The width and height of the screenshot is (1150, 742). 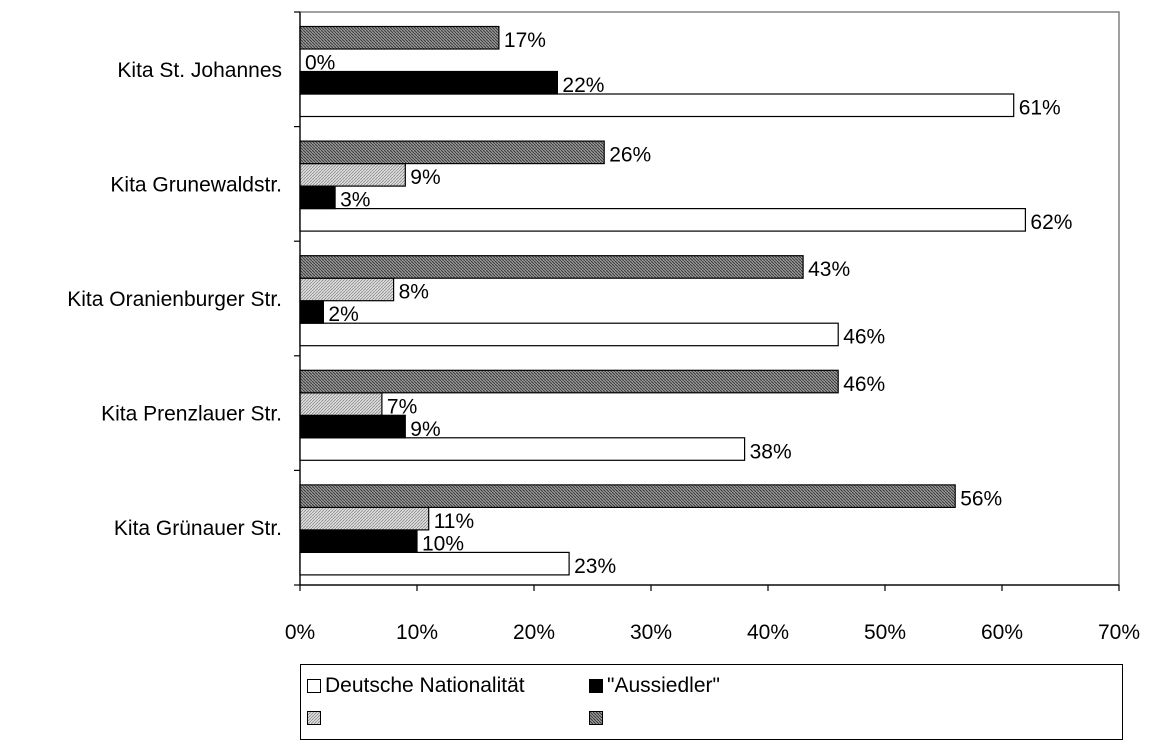 What do you see at coordinates (174, 299) in the screenshot?
I see `category-label-kita-oranienburger-str: Kita Oranienburger Str.` at bounding box center [174, 299].